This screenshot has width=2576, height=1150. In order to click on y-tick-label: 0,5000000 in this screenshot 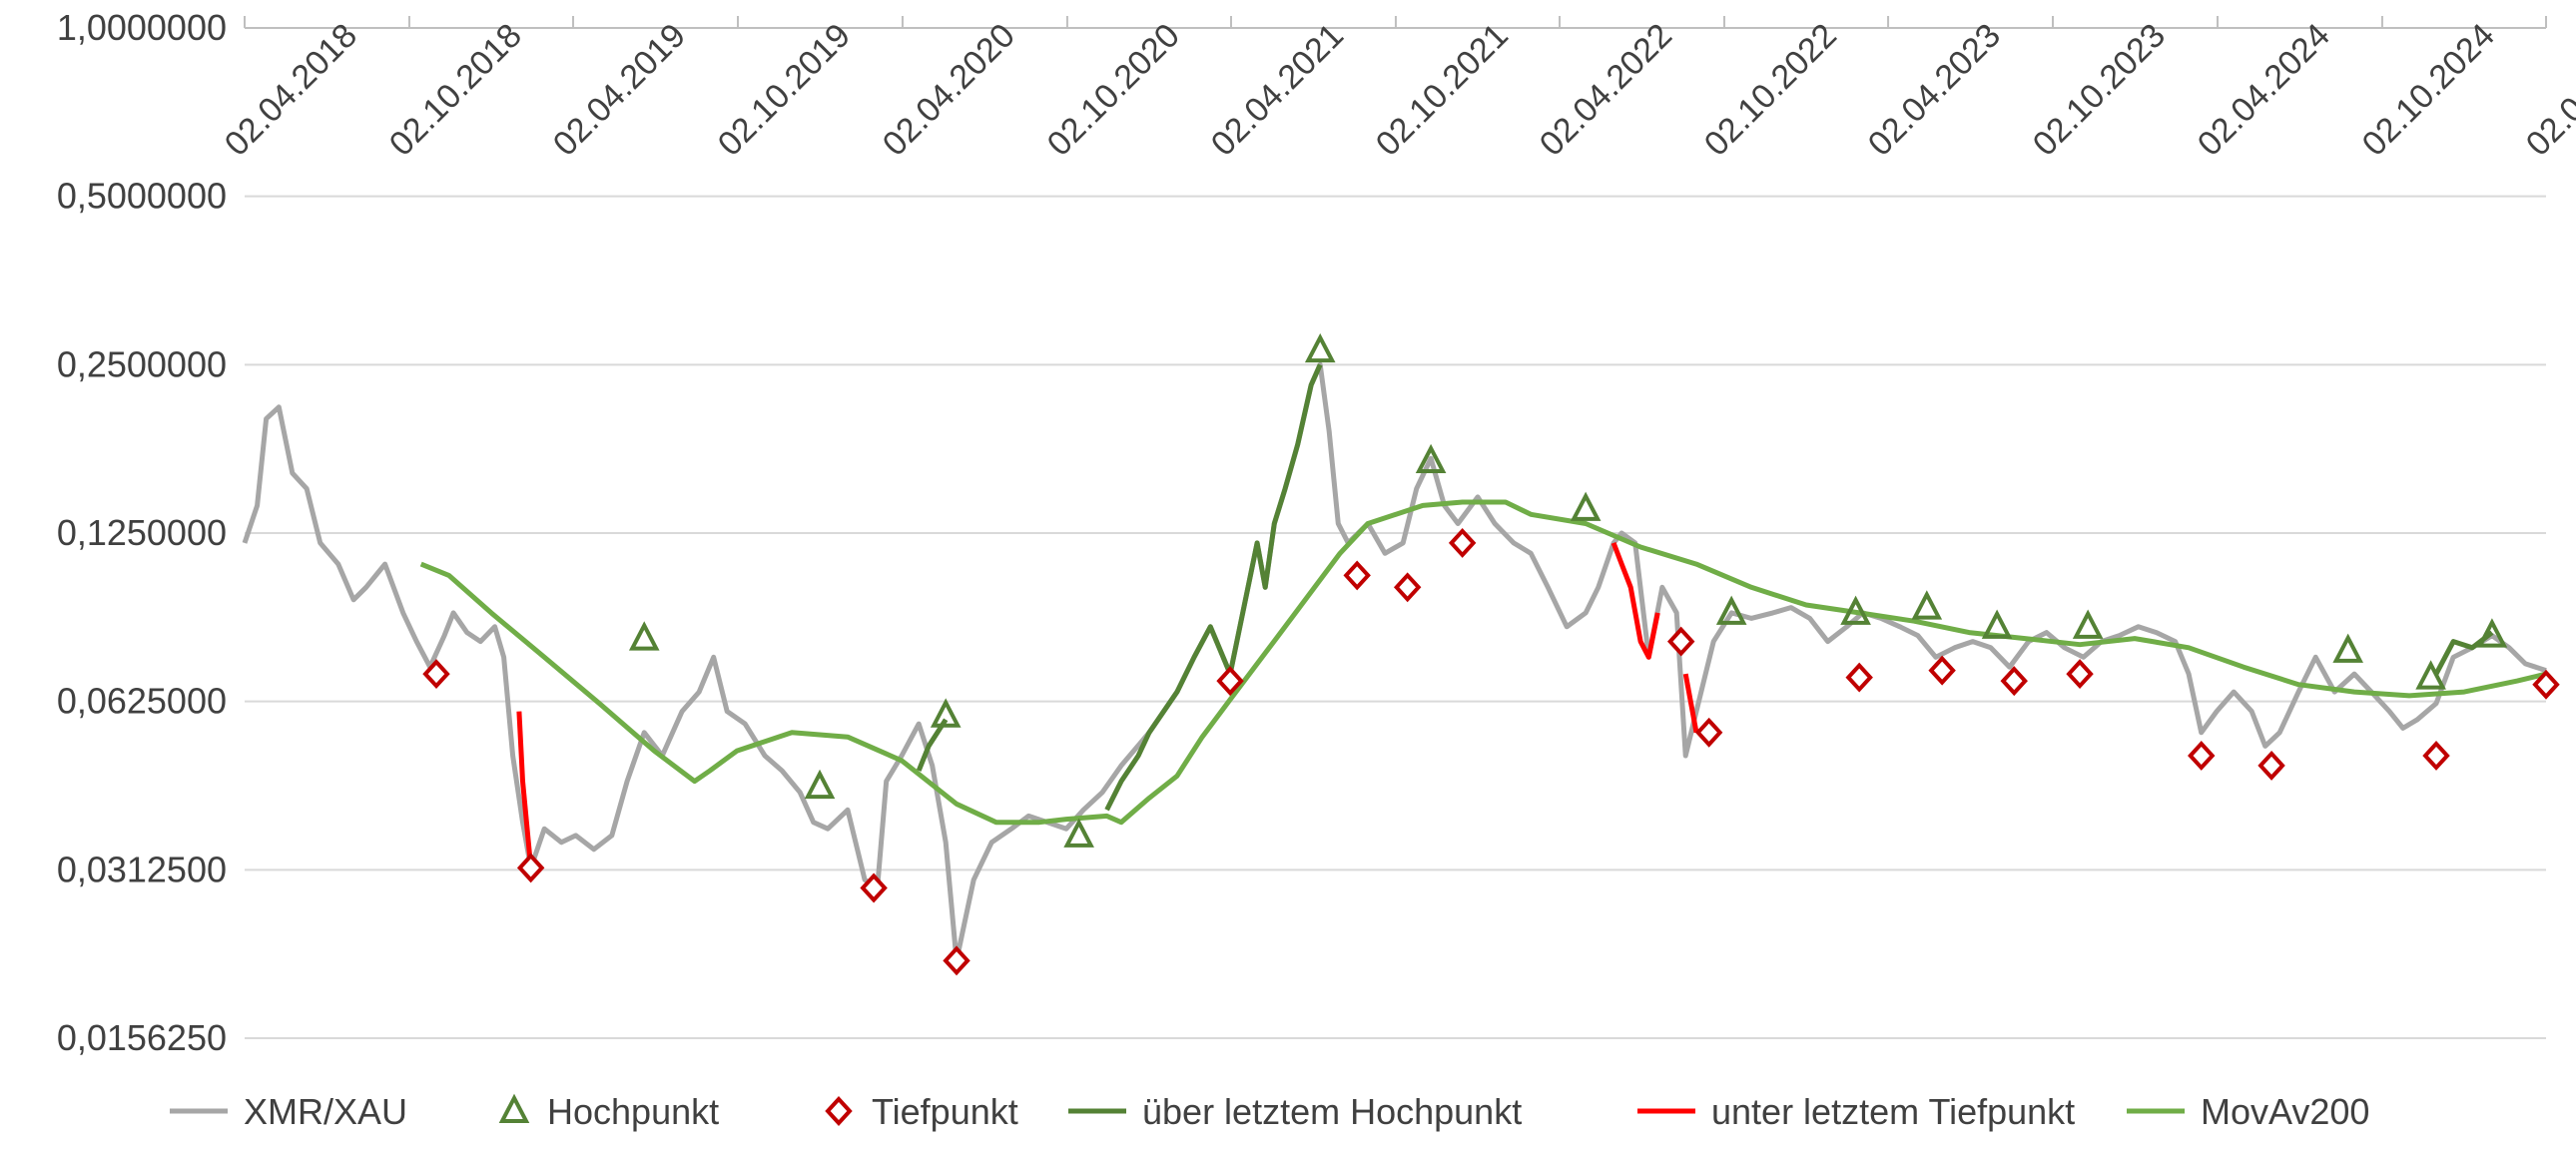, I will do `click(142, 196)`.